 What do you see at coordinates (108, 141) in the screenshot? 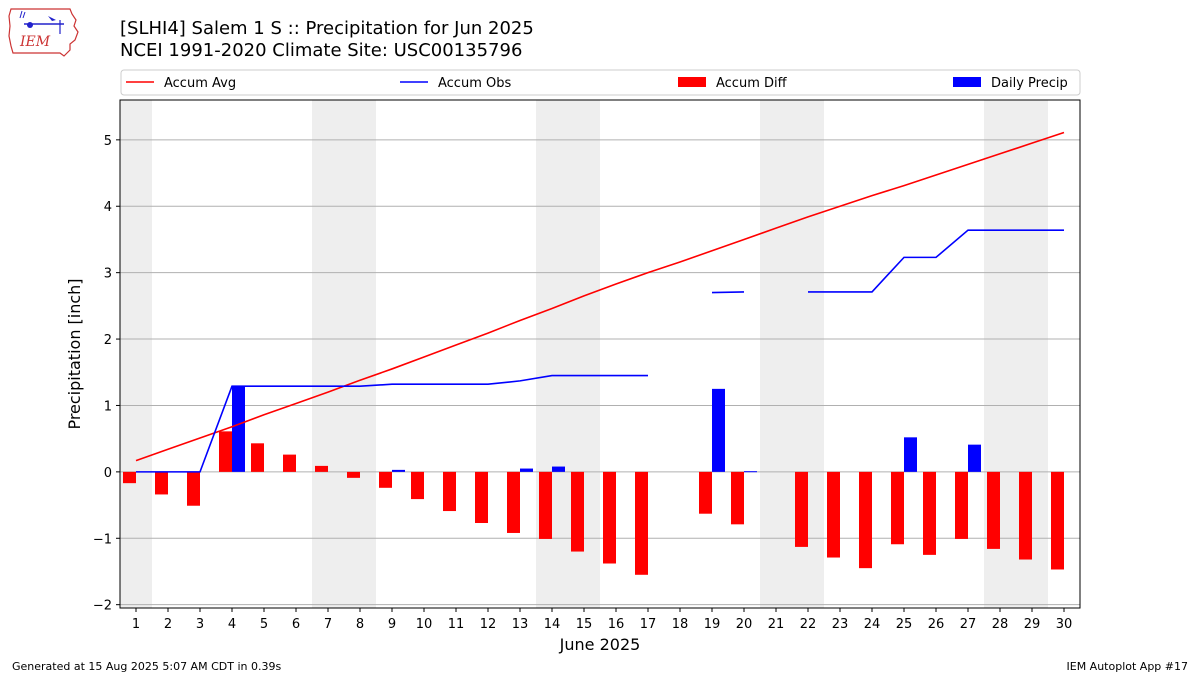
I see `y-tick-label: 5` at bounding box center [108, 141].